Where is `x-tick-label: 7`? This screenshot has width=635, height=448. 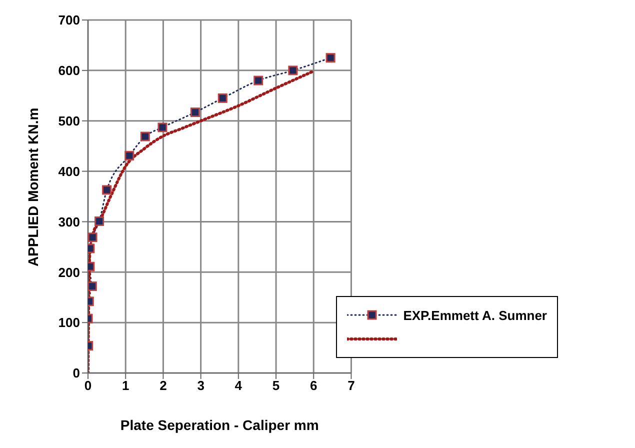
x-tick-label: 7 is located at coordinates (351, 386).